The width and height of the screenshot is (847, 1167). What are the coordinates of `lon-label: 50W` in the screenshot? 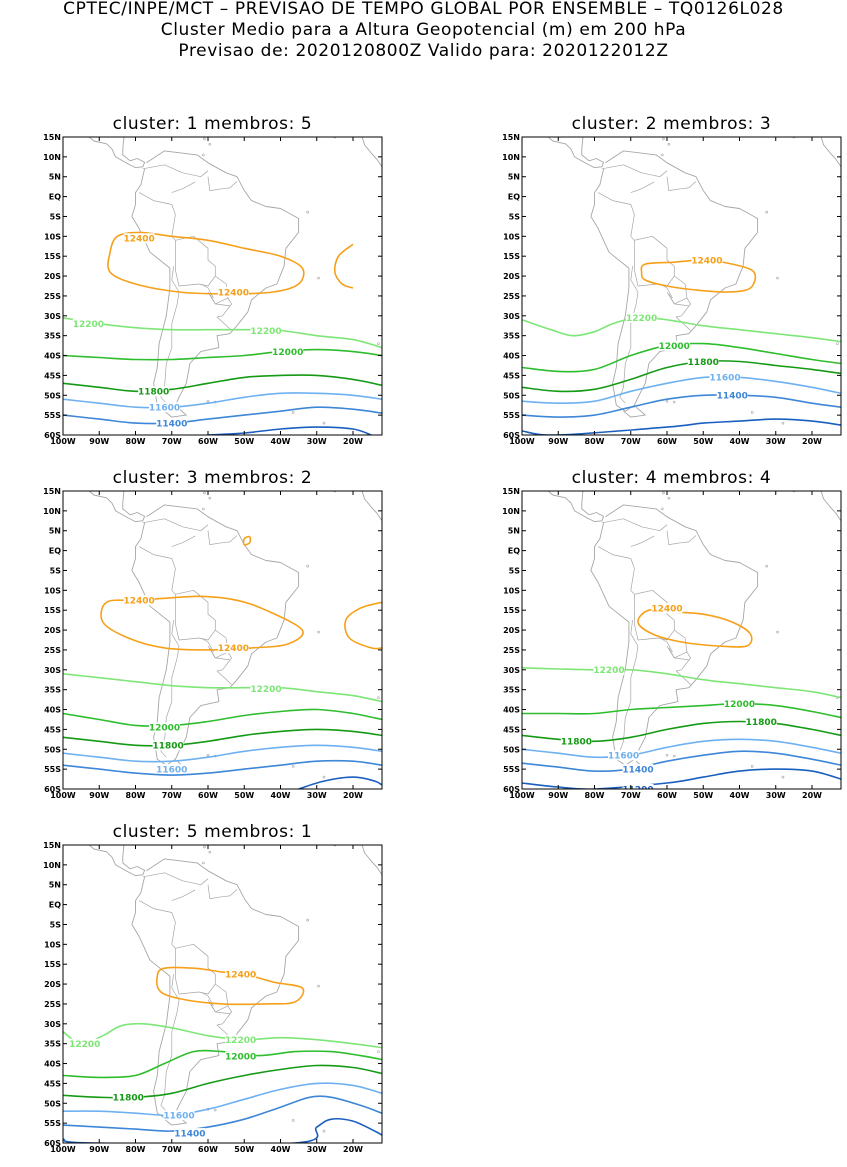 It's located at (244, 795).